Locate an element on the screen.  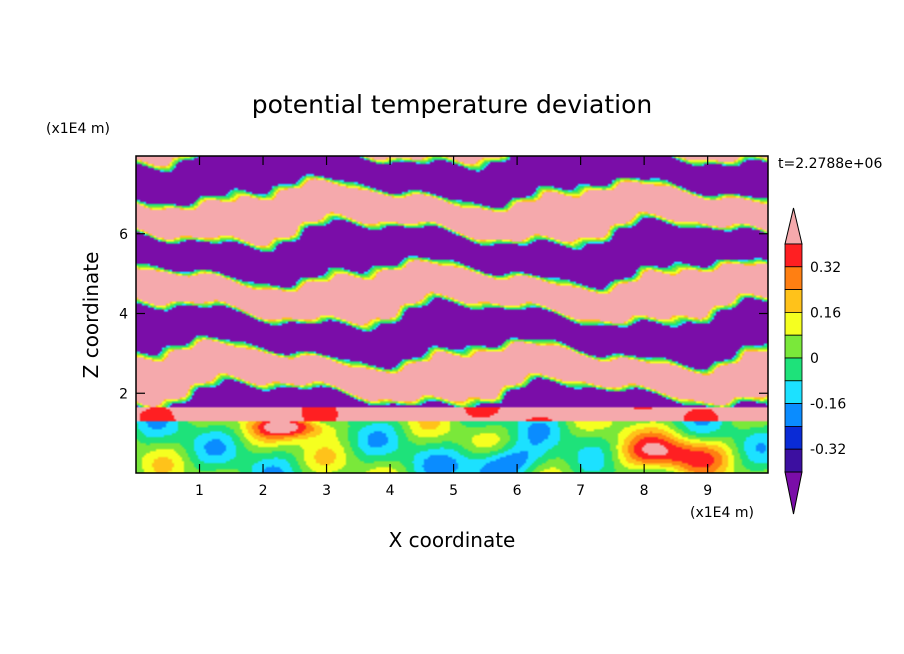
colorbar-arrow-top is located at coordinates (793, 226).